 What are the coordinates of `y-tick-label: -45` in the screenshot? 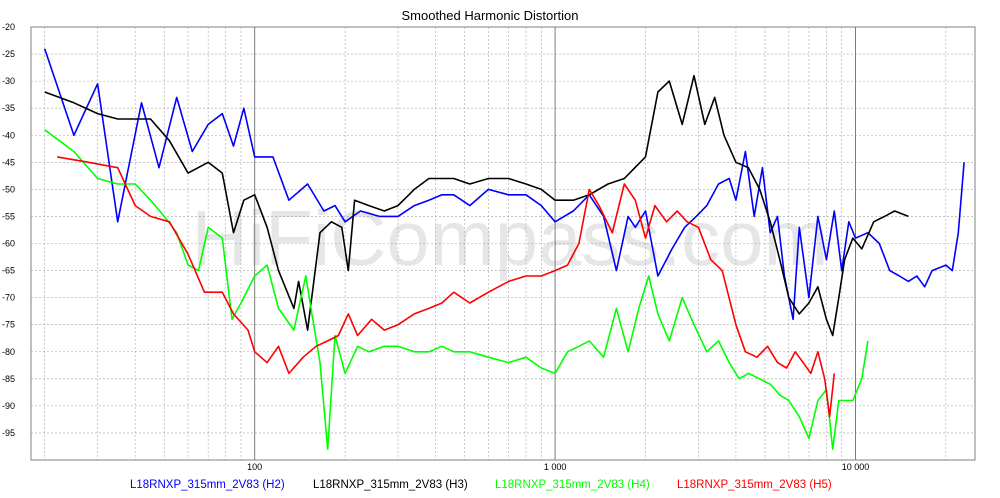 It's located at (8, 162).